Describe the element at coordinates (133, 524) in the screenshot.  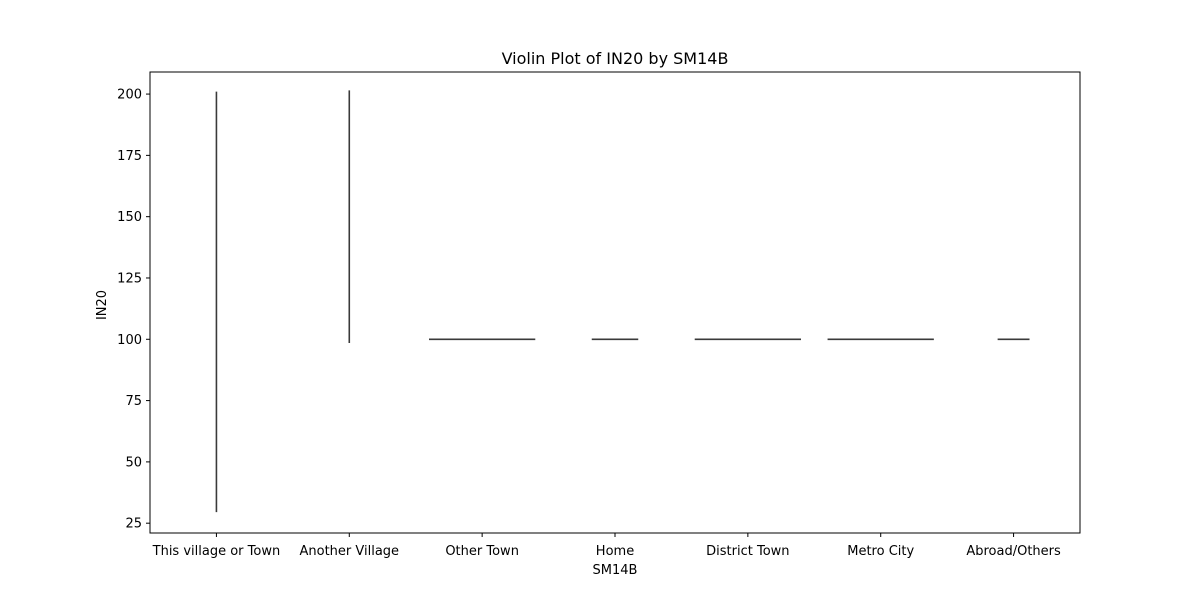
I see `y-tick-label: 25` at that location.